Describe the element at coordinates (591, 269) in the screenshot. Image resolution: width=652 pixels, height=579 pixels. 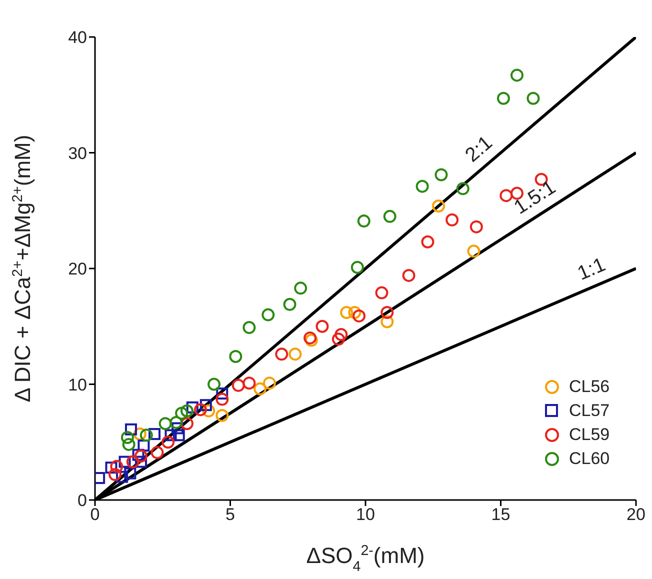
I see `text: 1:1` at that location.